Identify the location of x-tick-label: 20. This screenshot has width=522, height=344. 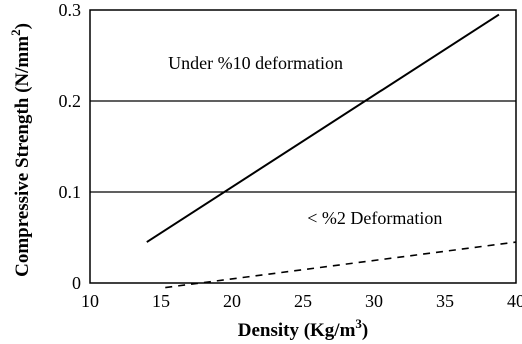
(232, 301).